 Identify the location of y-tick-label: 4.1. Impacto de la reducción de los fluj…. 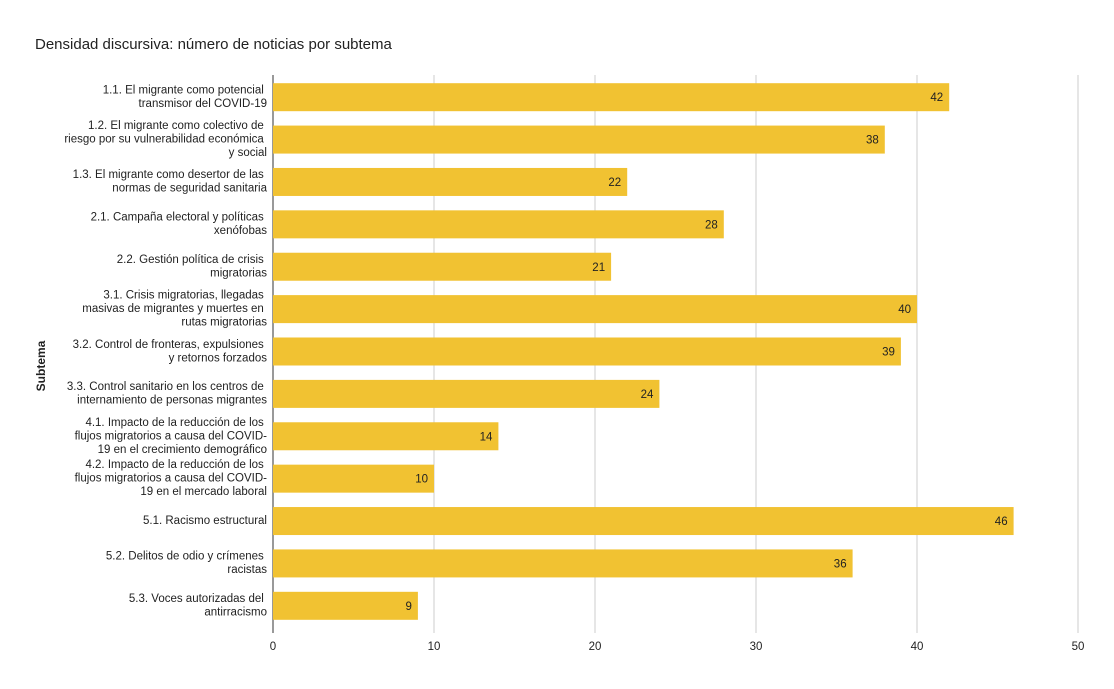
(171, 436).